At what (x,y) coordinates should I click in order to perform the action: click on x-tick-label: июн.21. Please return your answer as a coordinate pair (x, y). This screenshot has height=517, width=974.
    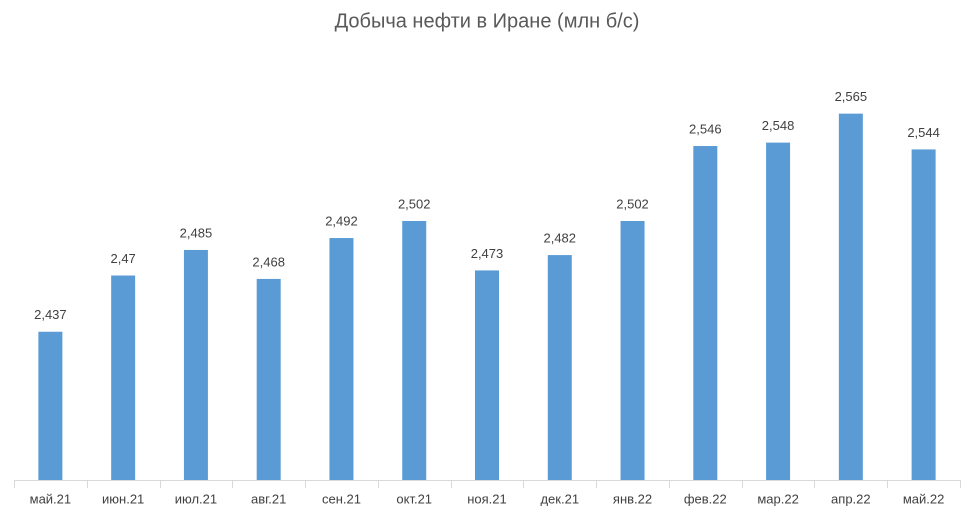
    Looking at the image, I should click on (123, 498).